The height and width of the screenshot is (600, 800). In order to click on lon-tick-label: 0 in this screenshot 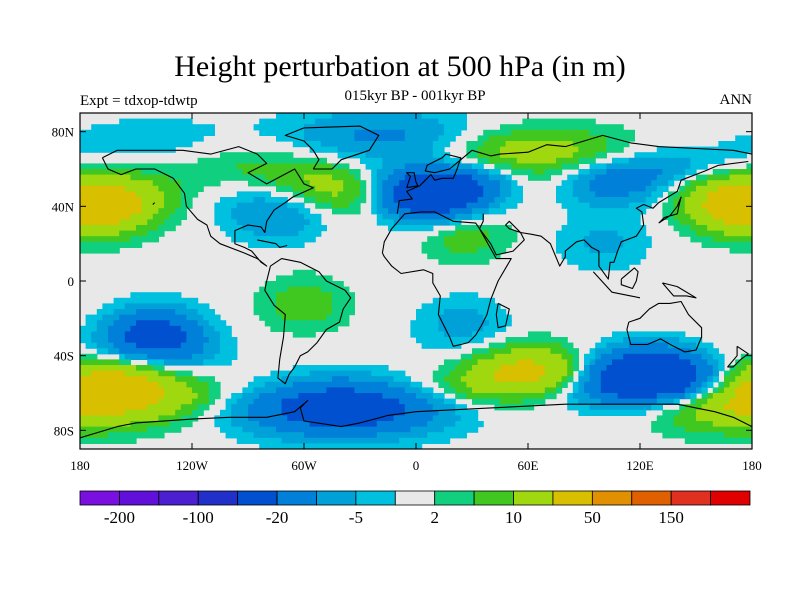, I will do `click(416, 465)`.